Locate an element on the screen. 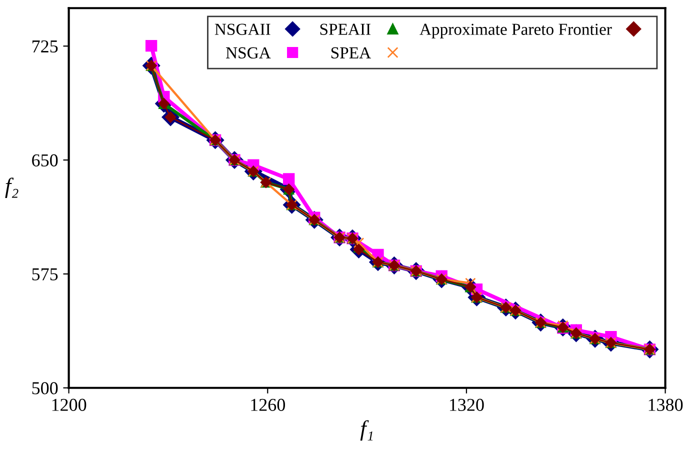 This screenshot has width=688, height=451. x-tick-label: 1260 is located at coordinates (268, 404).